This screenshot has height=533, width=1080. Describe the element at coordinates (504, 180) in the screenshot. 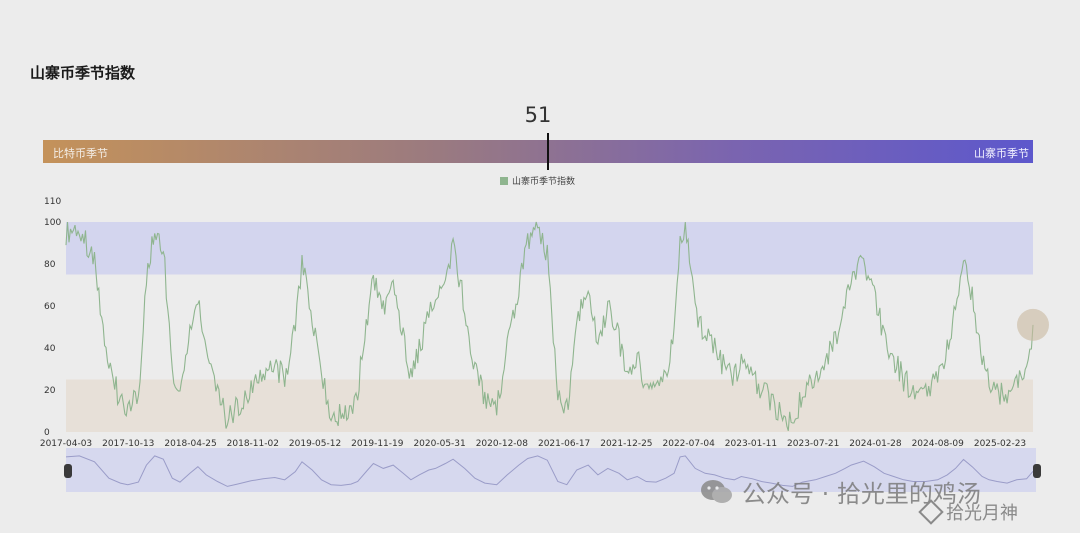

I see `legend-swatch` at that location.